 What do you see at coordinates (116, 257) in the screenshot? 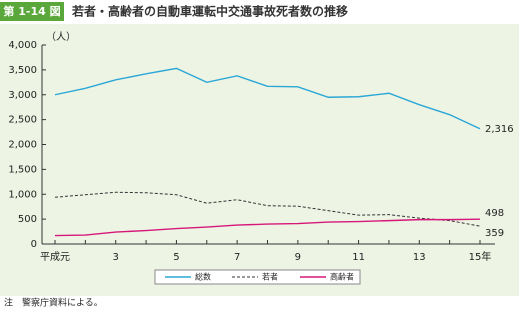
I see `x-tick-label: 3` at bounding box center [116, 257].